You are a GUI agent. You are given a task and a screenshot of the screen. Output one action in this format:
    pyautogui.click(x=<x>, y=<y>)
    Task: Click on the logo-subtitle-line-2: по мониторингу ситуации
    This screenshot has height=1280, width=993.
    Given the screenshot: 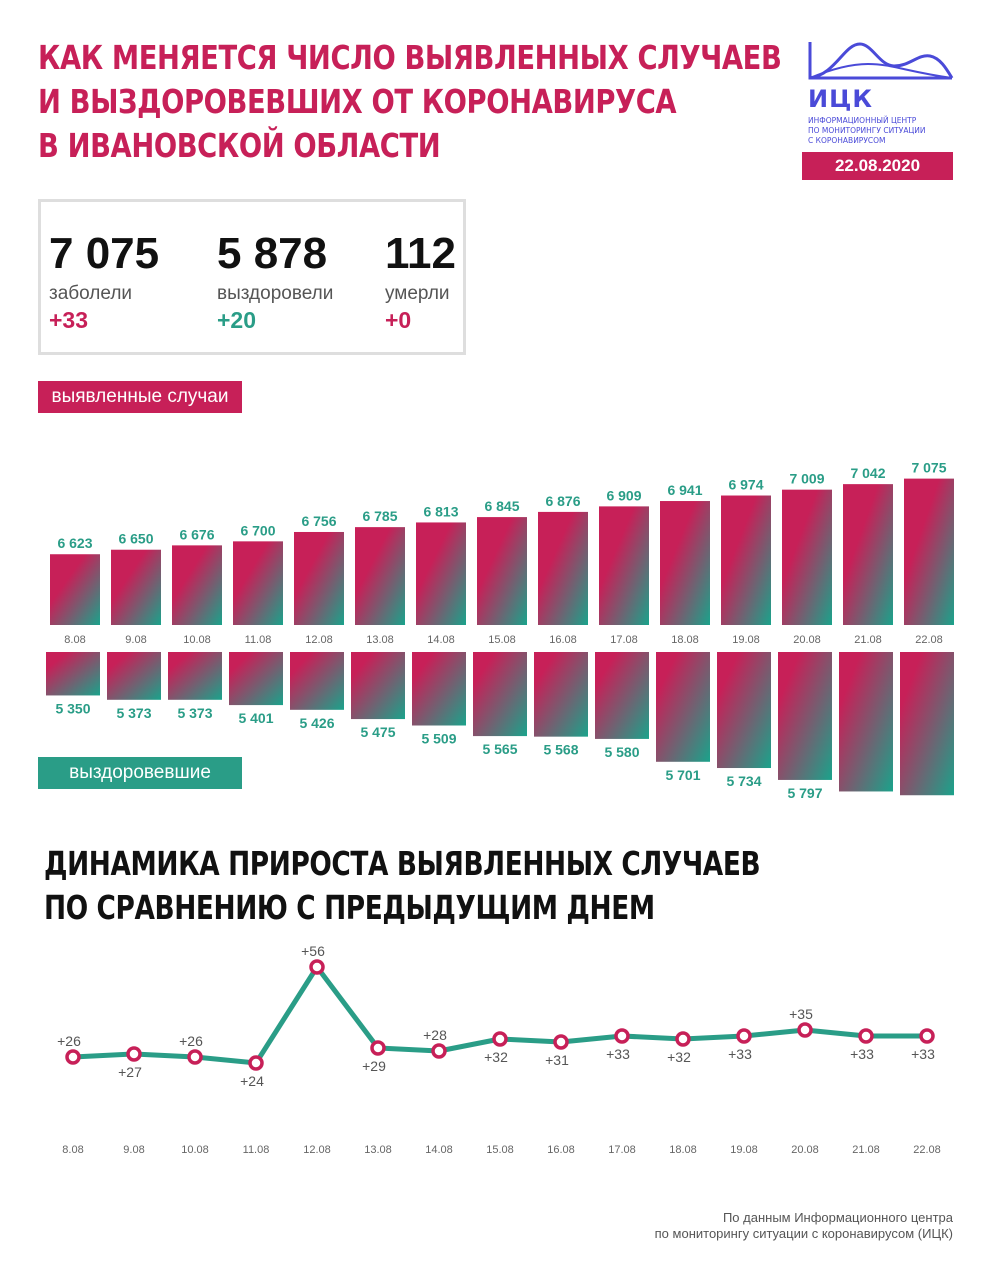 What is the action you would take?
    pyautogui.click(x=867, y=130)
    